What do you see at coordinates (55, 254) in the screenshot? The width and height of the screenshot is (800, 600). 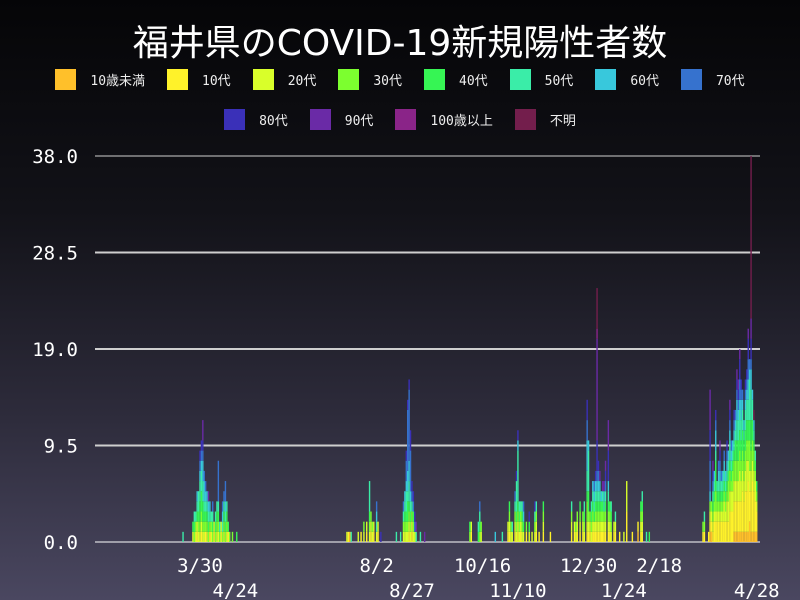 I see `y-tick-label: 28.5` at bounding box center [55, 254].